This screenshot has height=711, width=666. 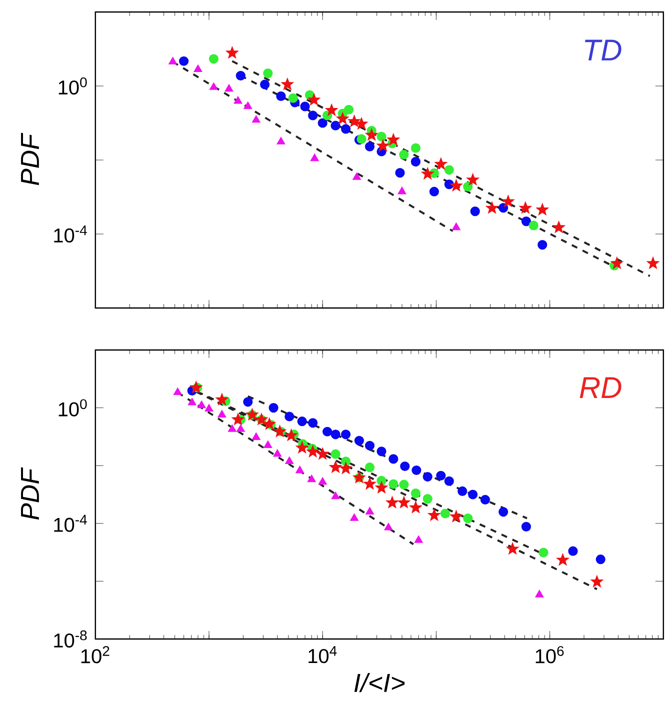 What do you see at coordinates (601, 387) in the screenshot?
I see `annotation: RD` at bounding box center [601, 387].